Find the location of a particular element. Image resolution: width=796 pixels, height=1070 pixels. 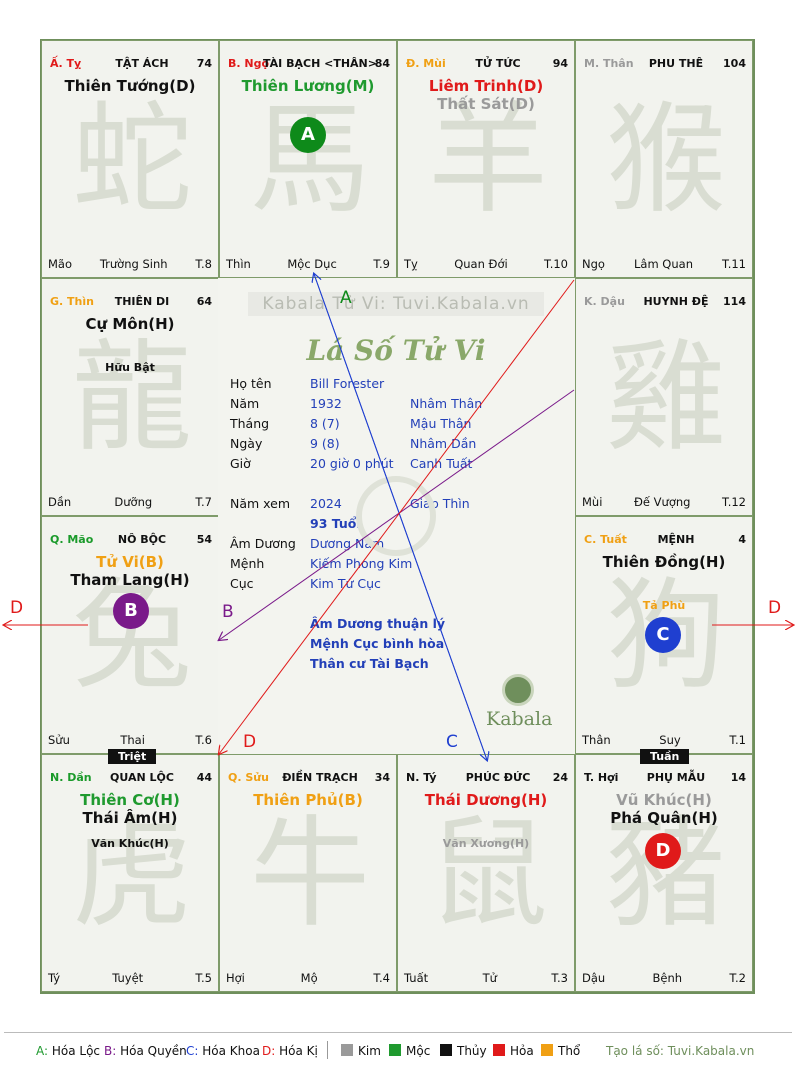

value-cuc: Kim Tứ Cục is located at coordinates (345, 583).